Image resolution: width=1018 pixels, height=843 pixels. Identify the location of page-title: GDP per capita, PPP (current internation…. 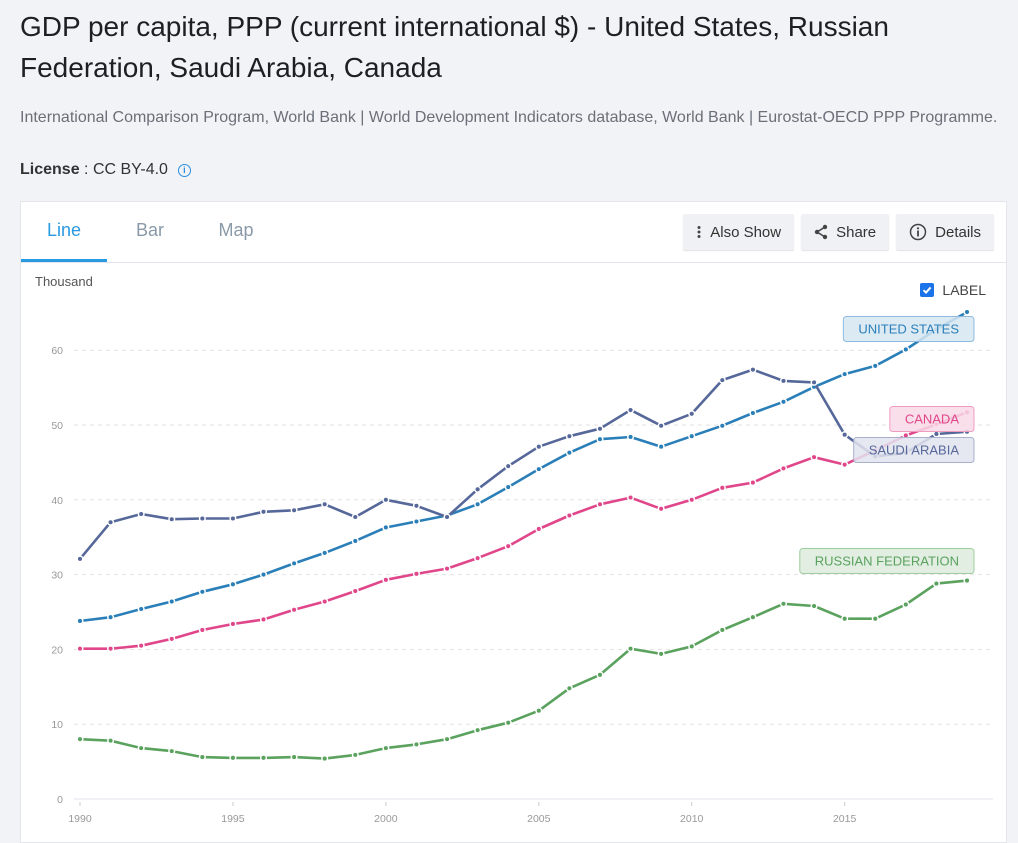
(454, 47).